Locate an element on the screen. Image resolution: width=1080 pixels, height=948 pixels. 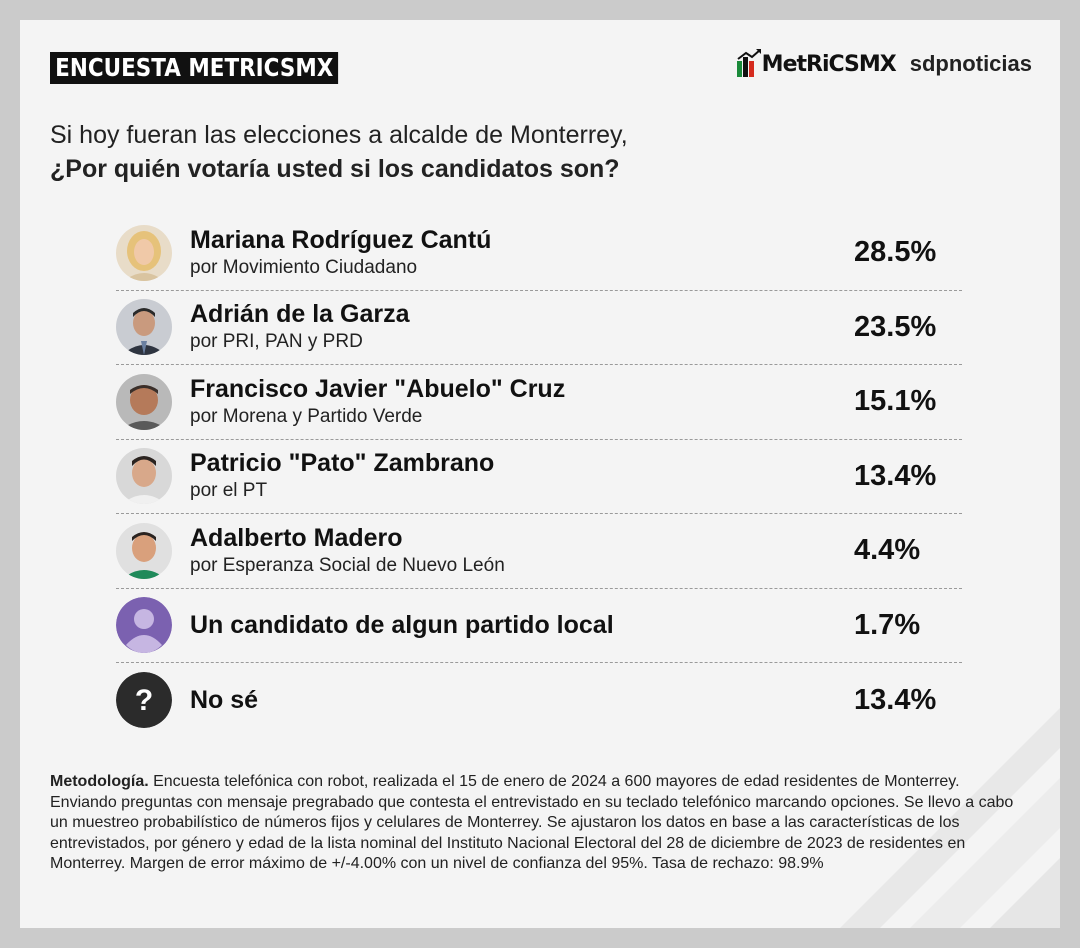
metricsmx-logo-icon is located at coordinates (748, 63).